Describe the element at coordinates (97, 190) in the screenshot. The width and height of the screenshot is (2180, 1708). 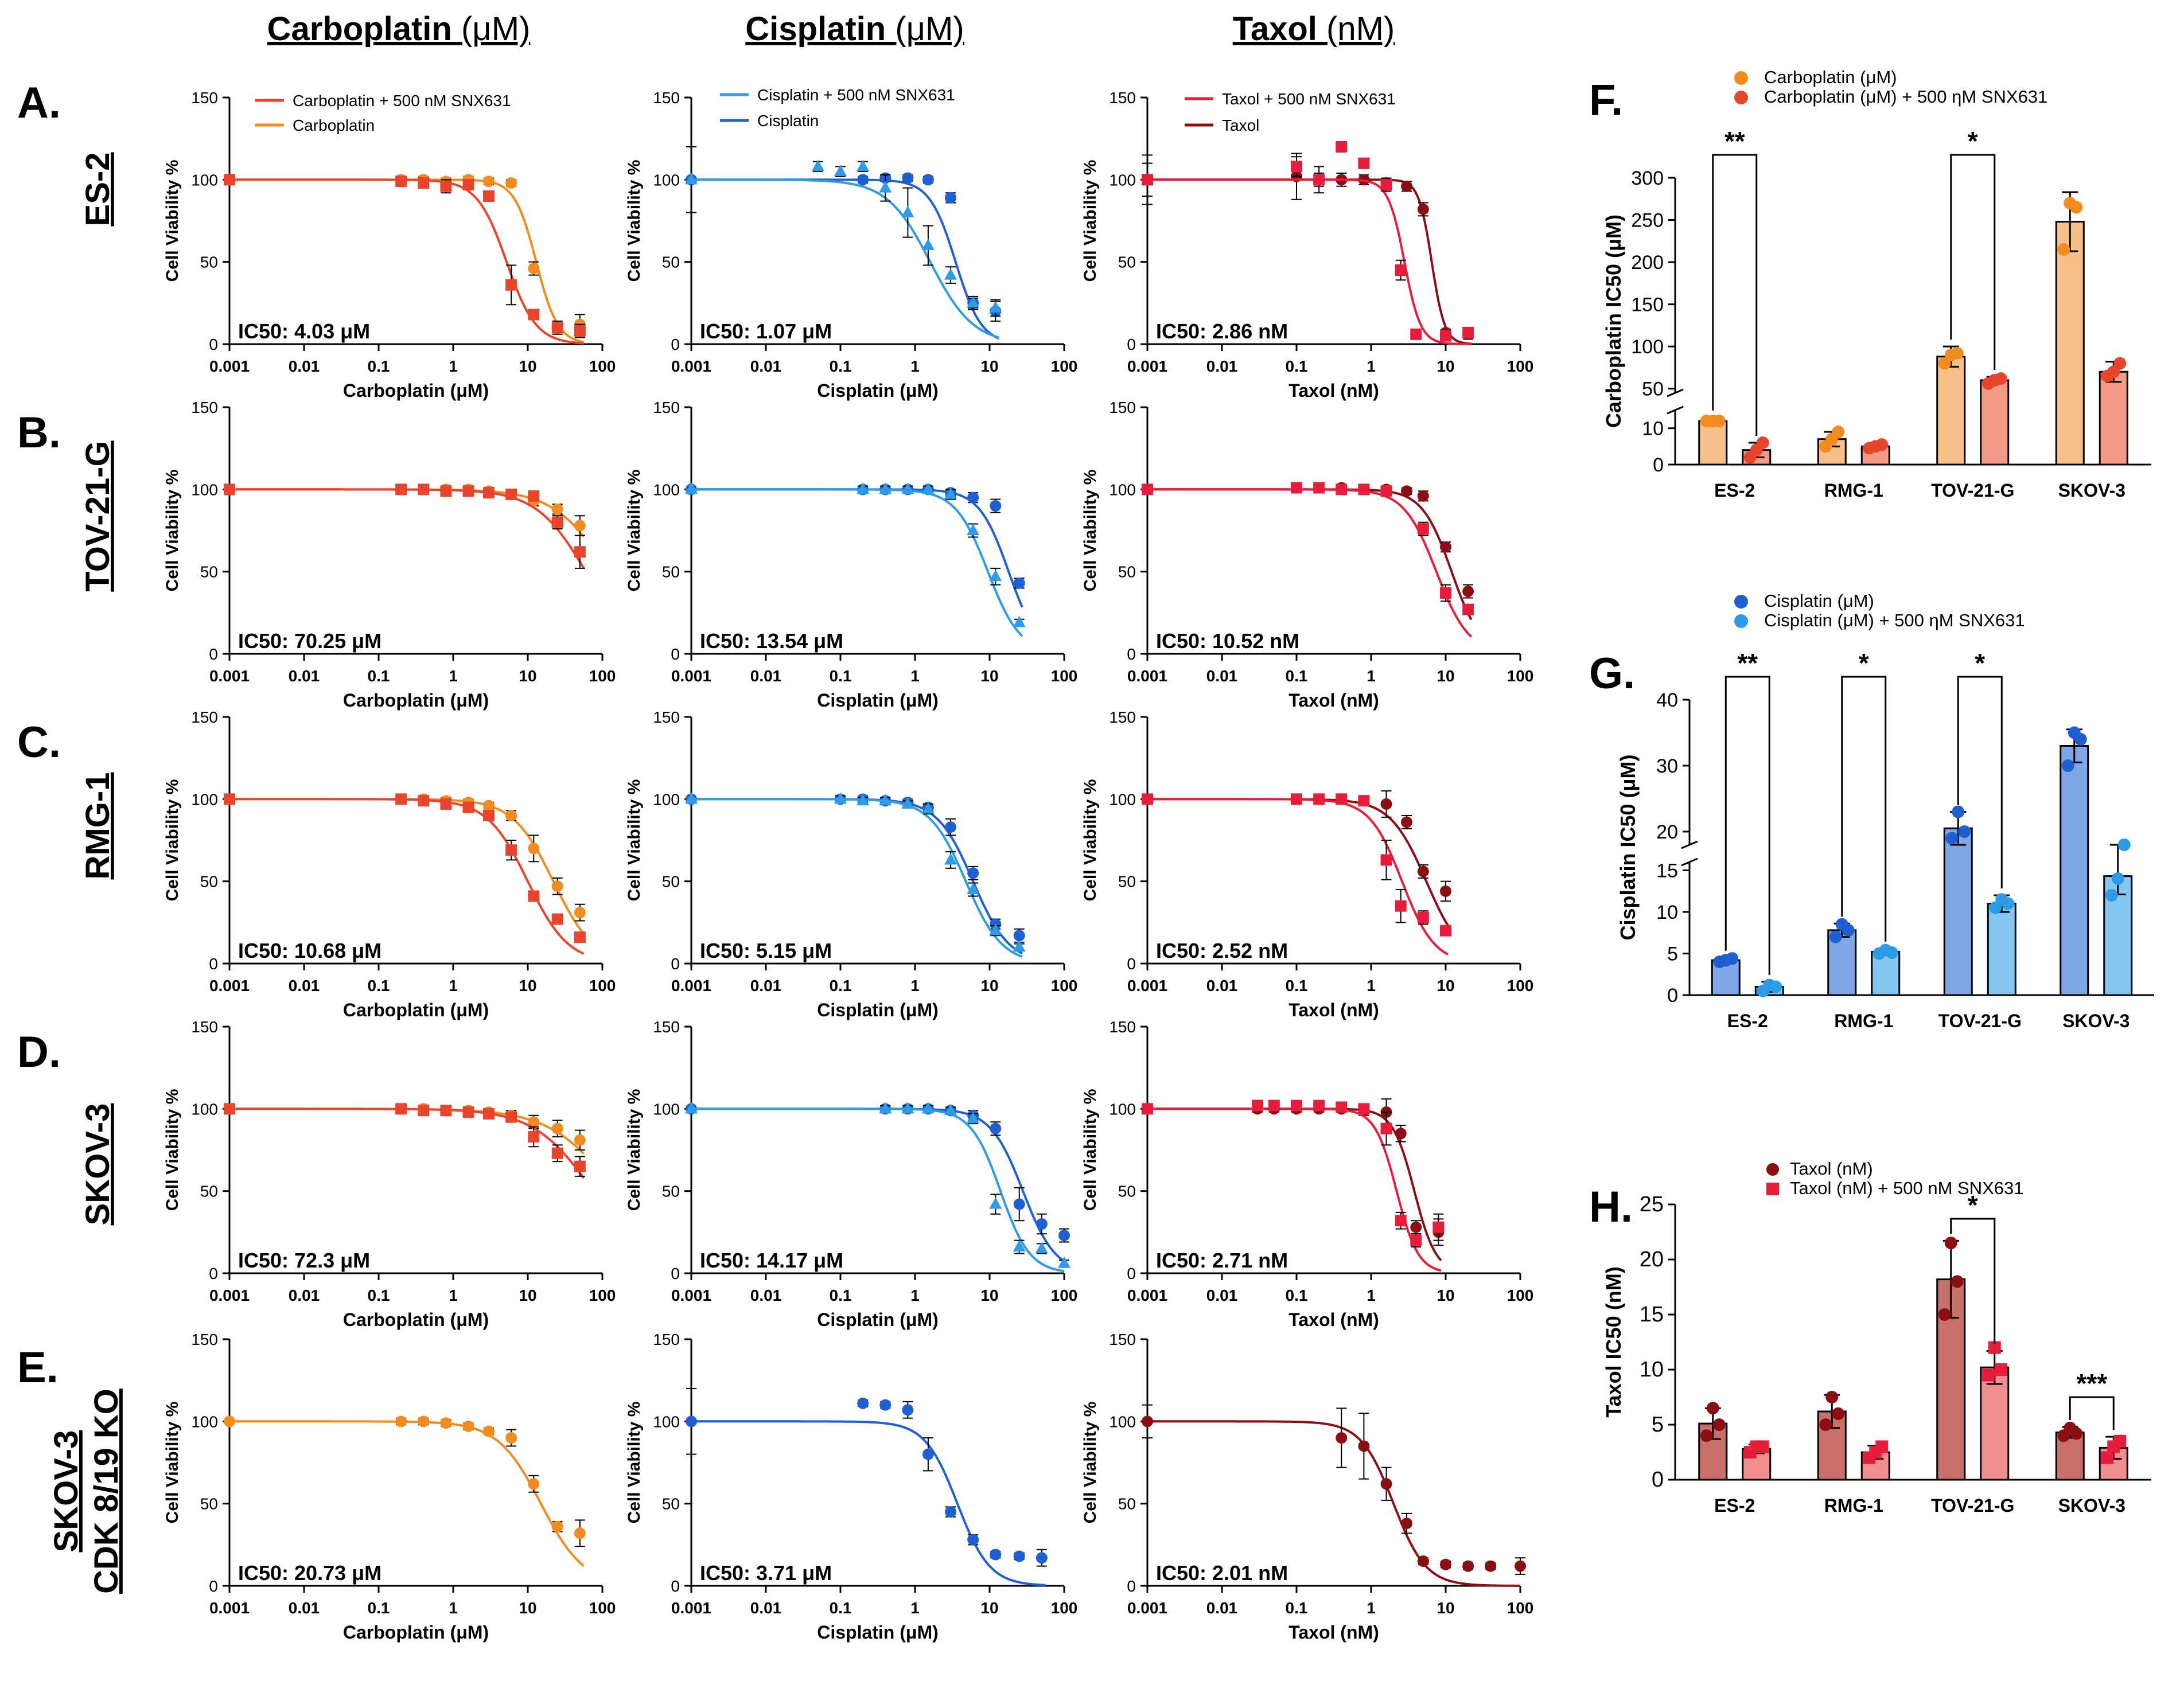
I see `row-cell-line: ES-2` at that location.